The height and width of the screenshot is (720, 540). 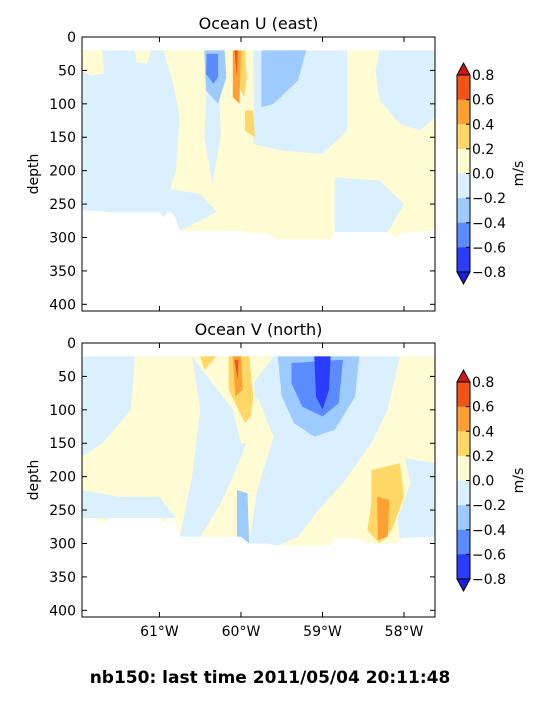 I want to click on x-tick-label: 58°W, so click(x=404, y=632).